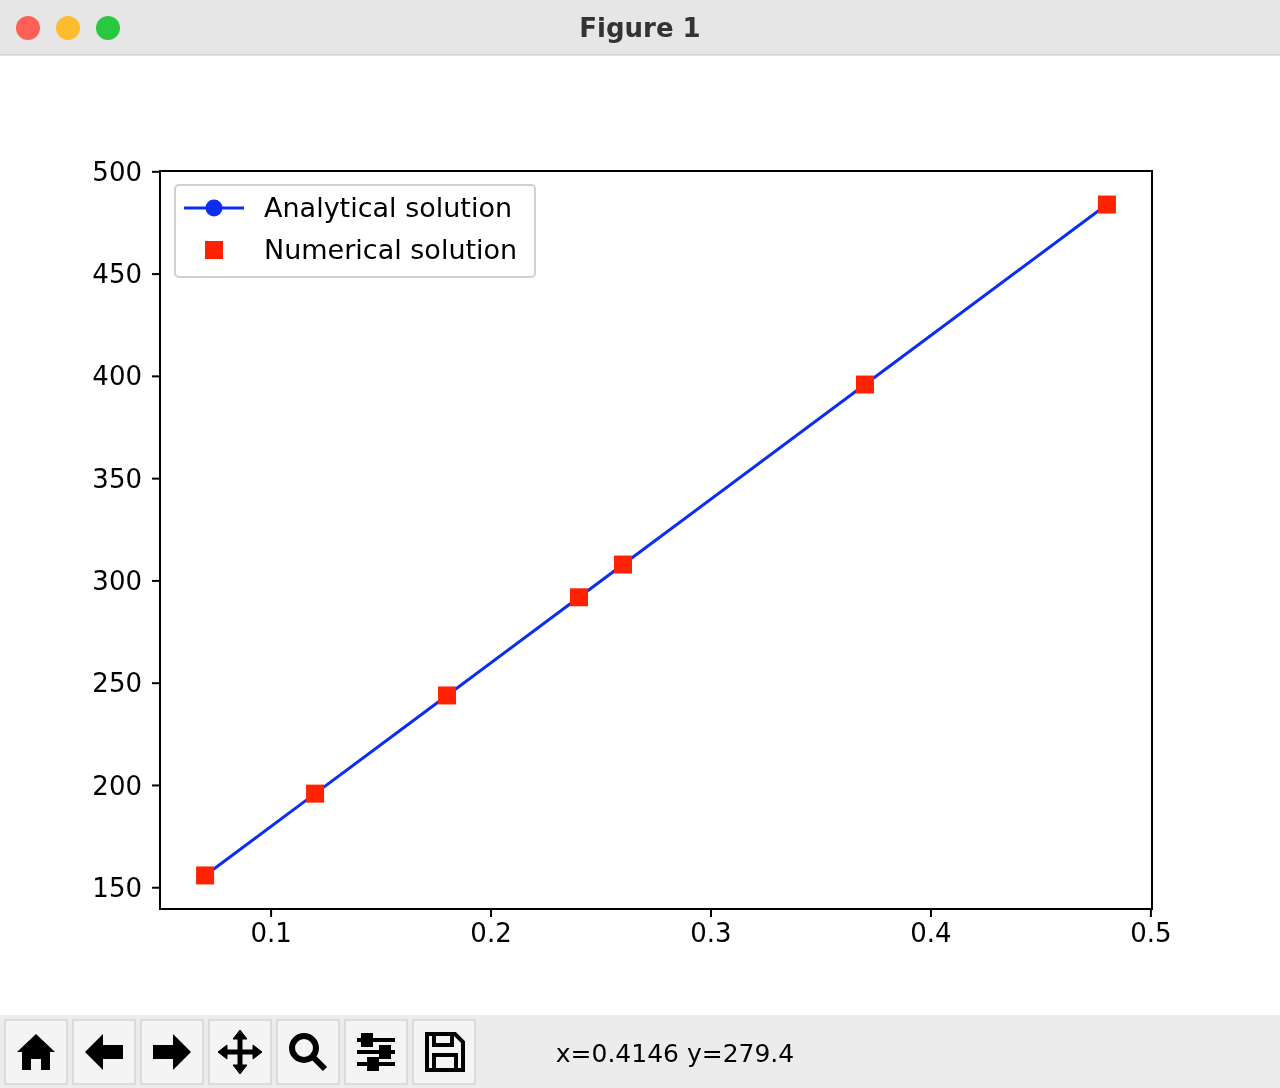 The height and width of the screenshot is (1088, 1280). Describe the element at coordinates (931, 933) in the screenshot. I see `x-tick-label: 0.4` at that location.